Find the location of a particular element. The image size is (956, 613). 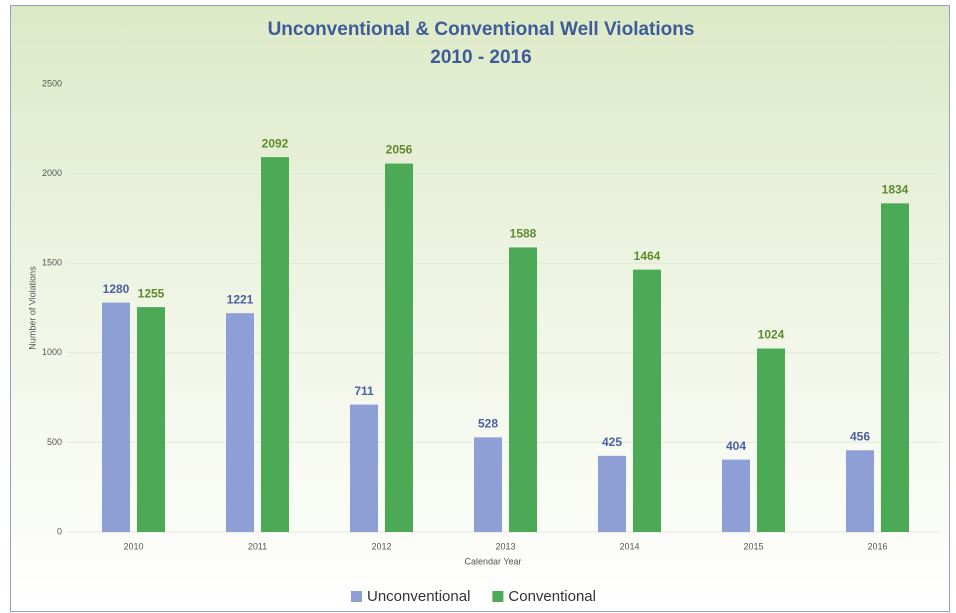

y-tick-label: 2500 is located at coordinates (52, 83).